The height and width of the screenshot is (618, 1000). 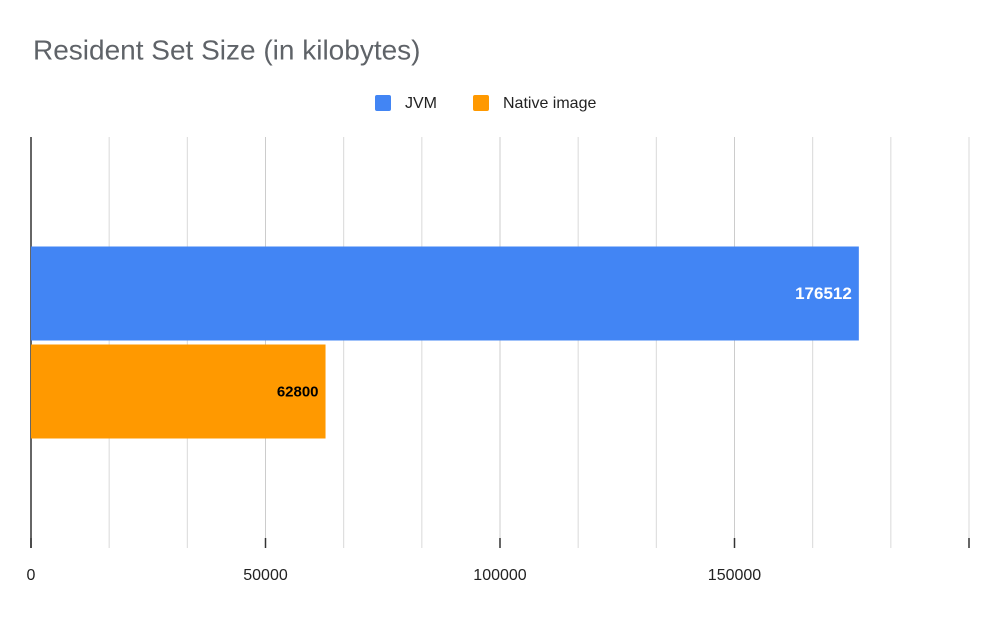 What do you see at coordinates (227, 49) in the screenshot?
I see `chart-title: Resident Set Size (in kilobytes)` at bounding box center [227, 49].